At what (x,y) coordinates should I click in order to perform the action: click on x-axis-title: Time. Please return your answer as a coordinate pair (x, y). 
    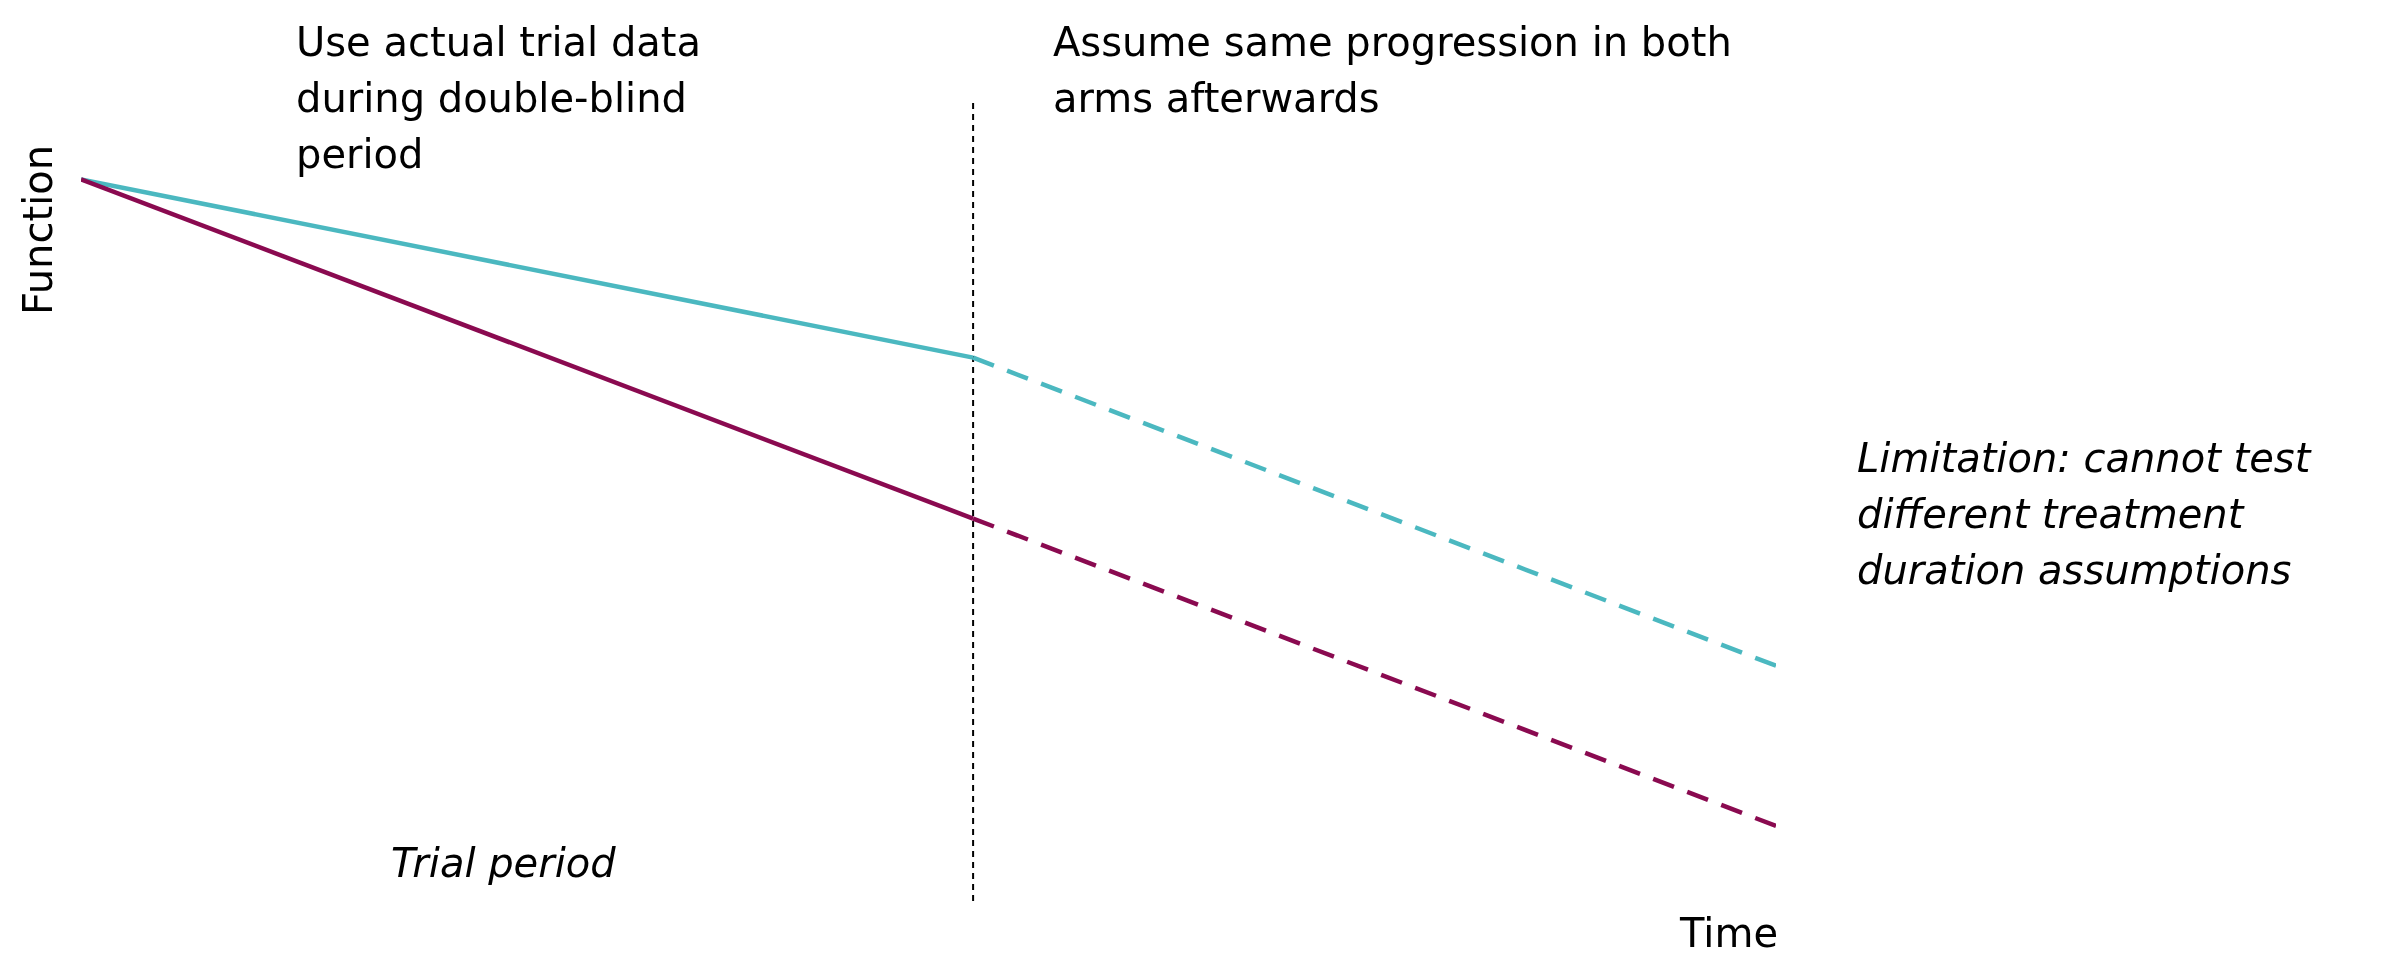
    Looking at the image, I should click on (1729, 933).